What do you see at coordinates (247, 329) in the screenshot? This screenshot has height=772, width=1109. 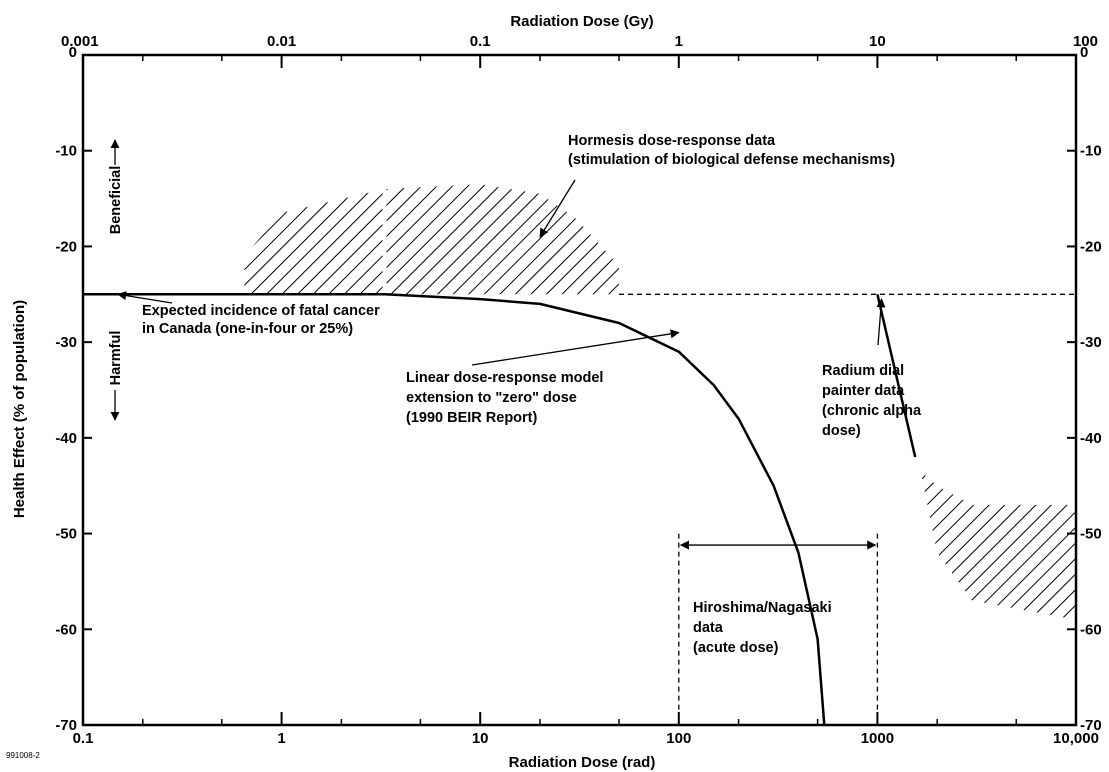 I see `annotation-line: in Canada (one-in-four or 25%)` at bounding box center [247, 329].